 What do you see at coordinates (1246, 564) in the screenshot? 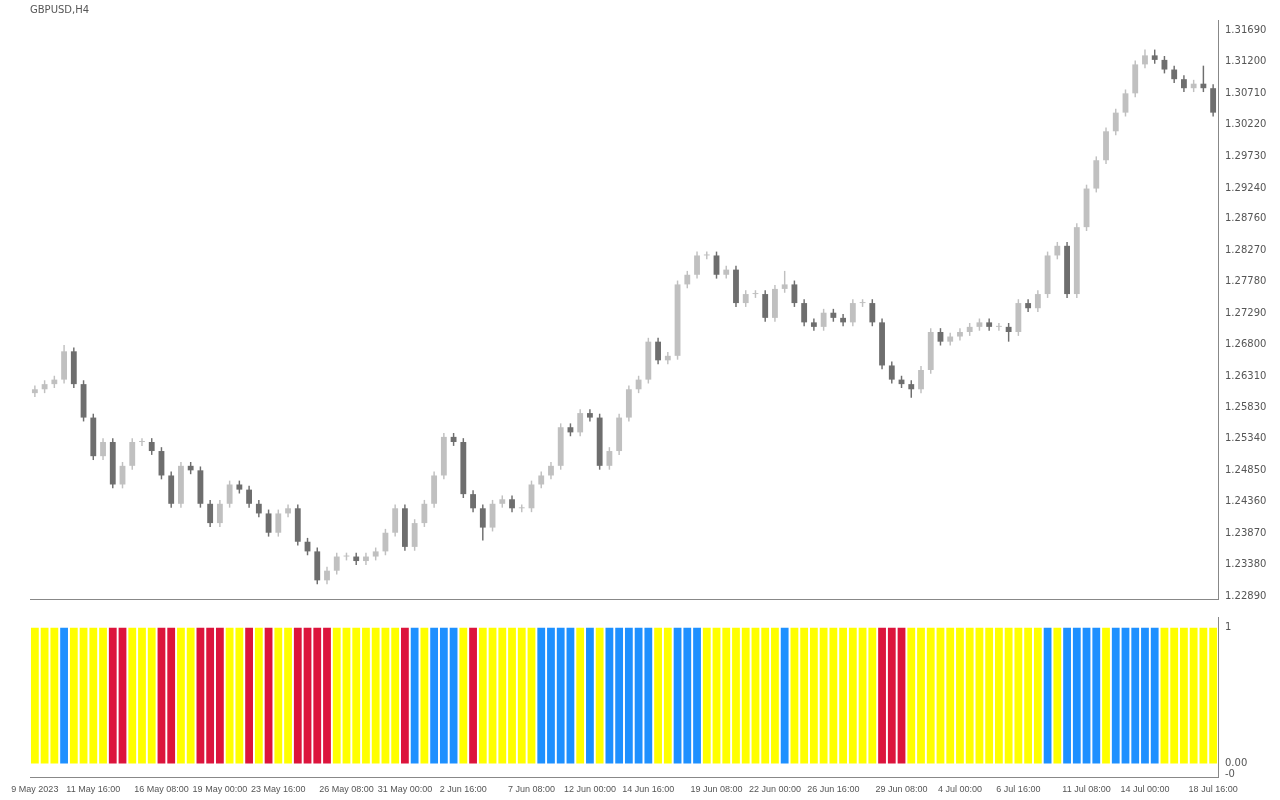
I see `y-tick-label: 1.23380` at bounding box center [1246, 564].